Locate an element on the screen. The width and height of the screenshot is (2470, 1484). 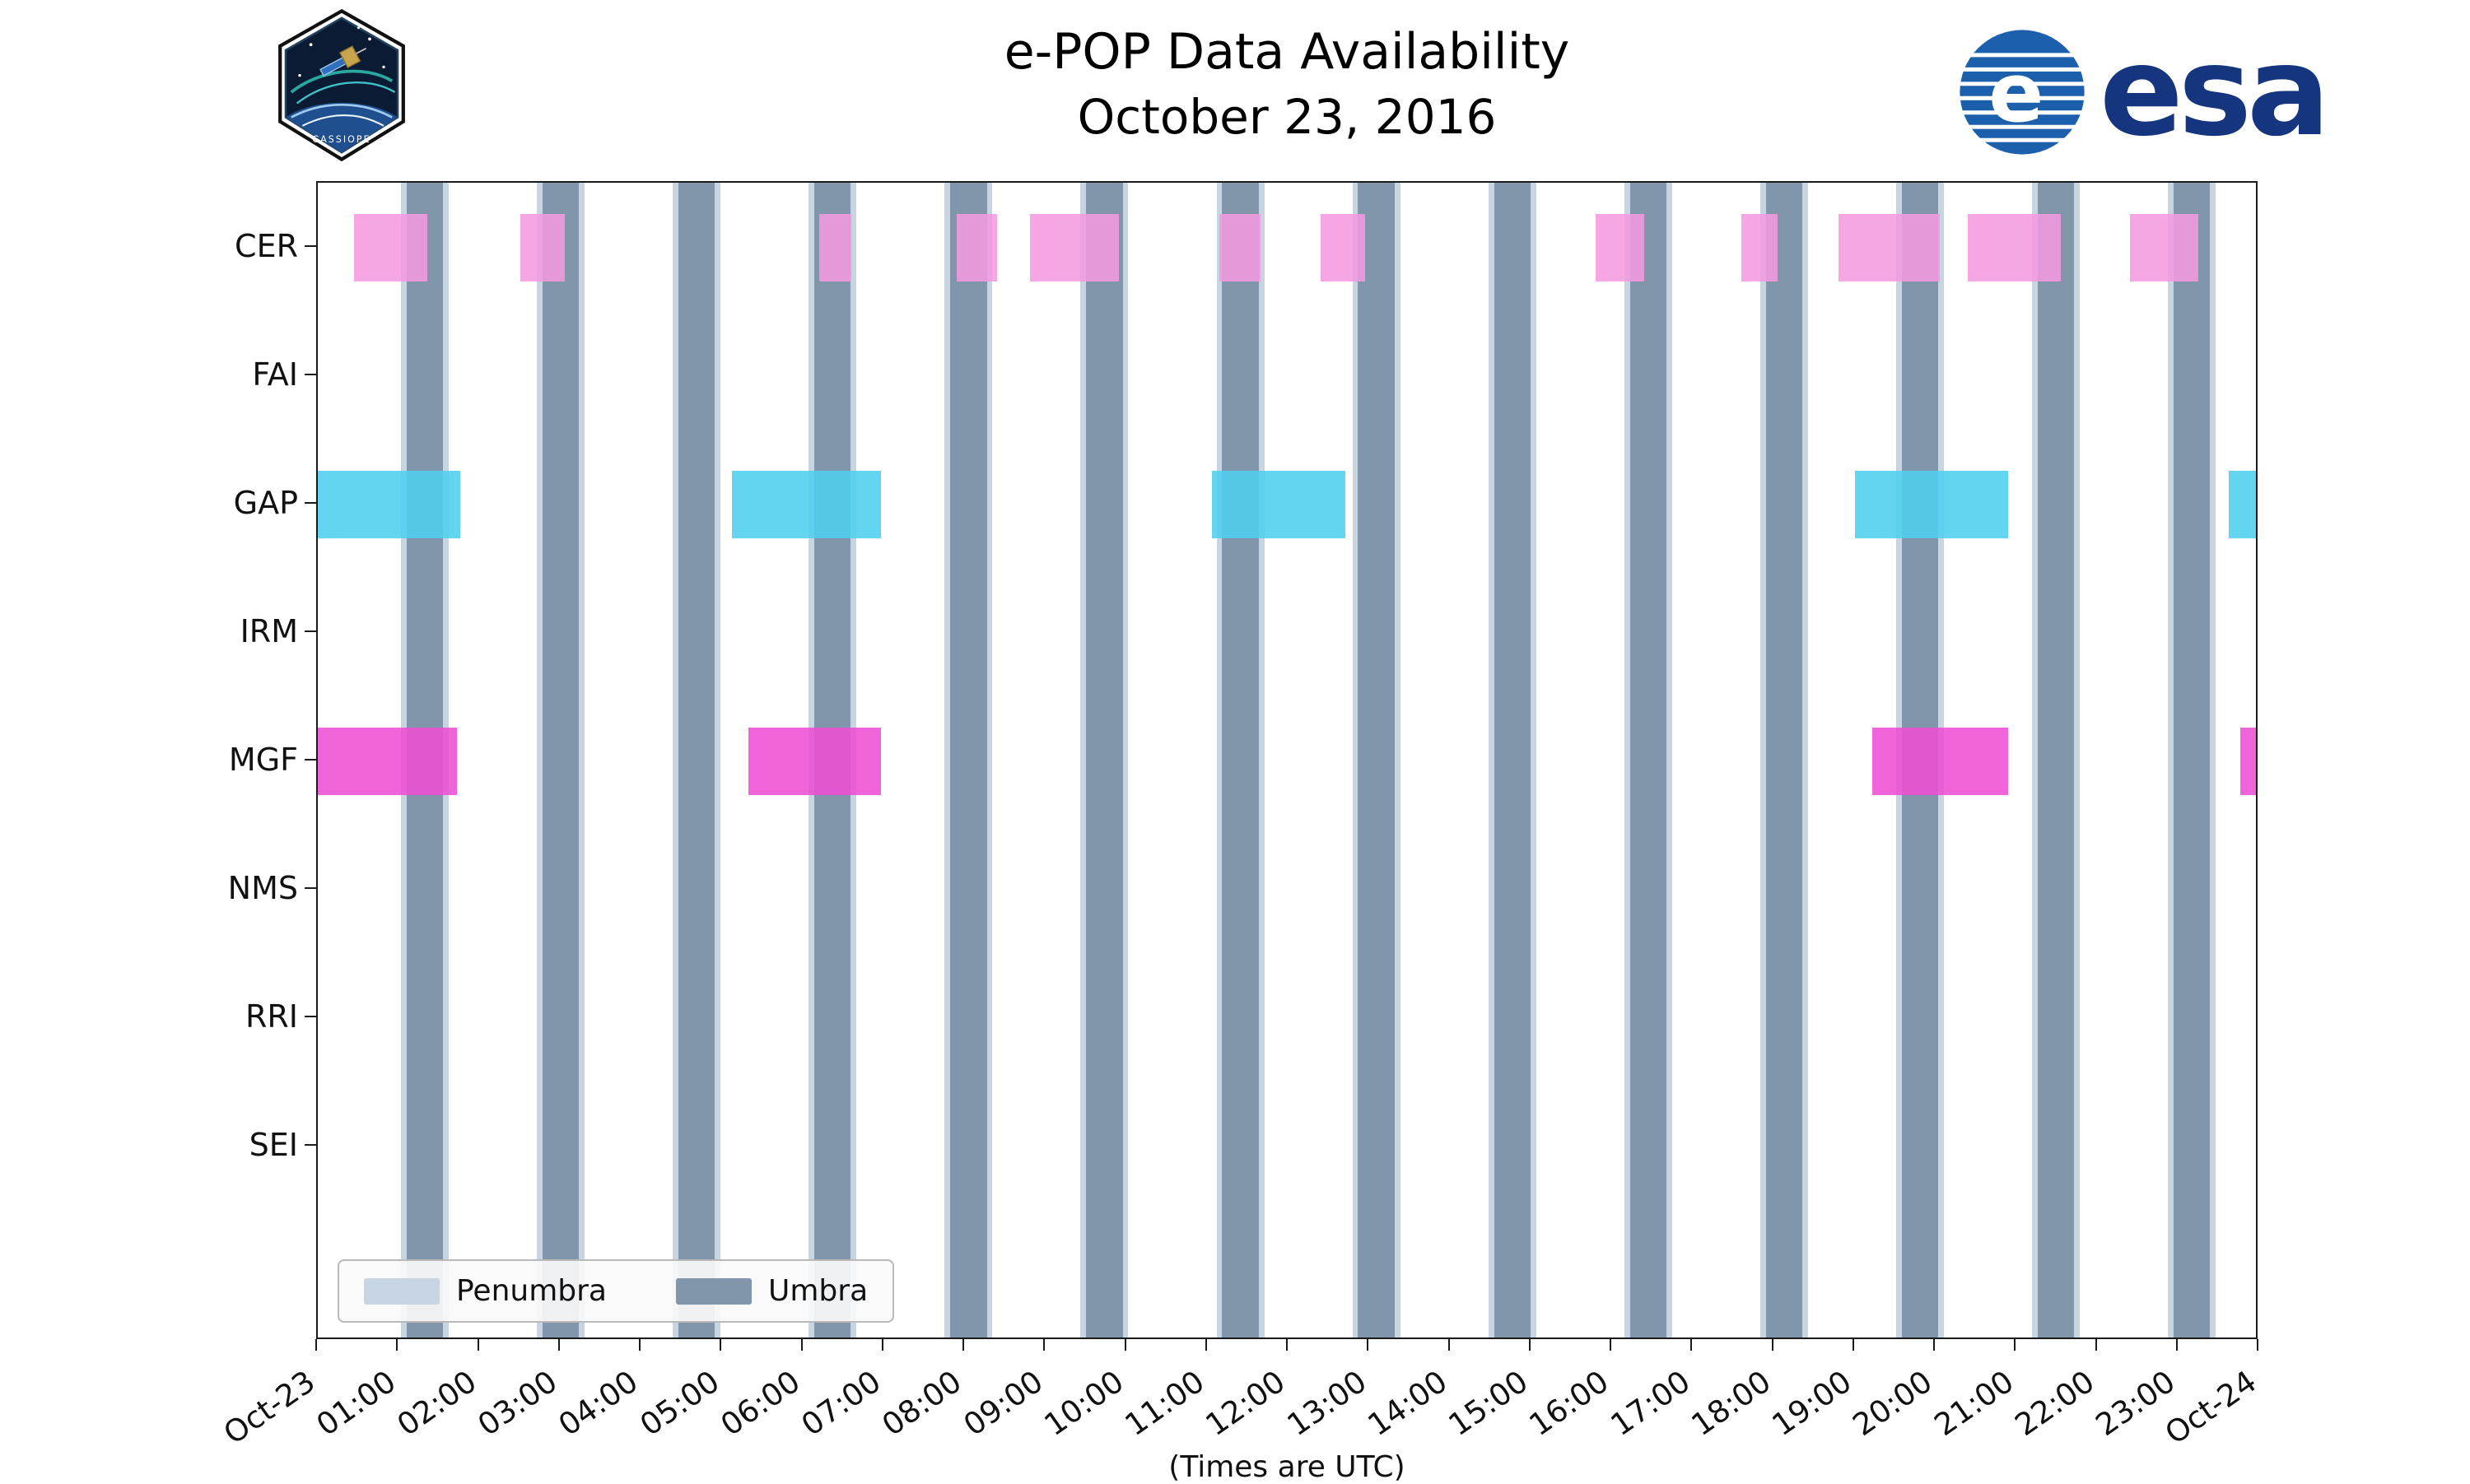
x-tick-label: 05:00 is located at coordinates (679, 1403).